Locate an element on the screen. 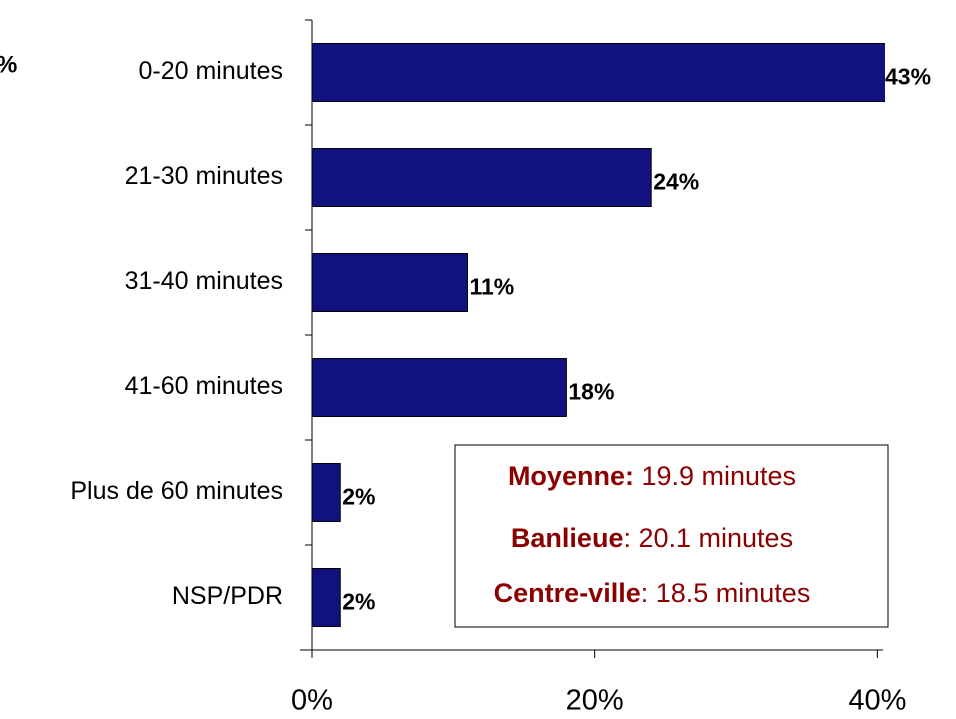 Image resolution: width=956 pixels, height=719 pixels. annotation: Centre-ville: 18.5 minutes is located at coordinates (652, 593).